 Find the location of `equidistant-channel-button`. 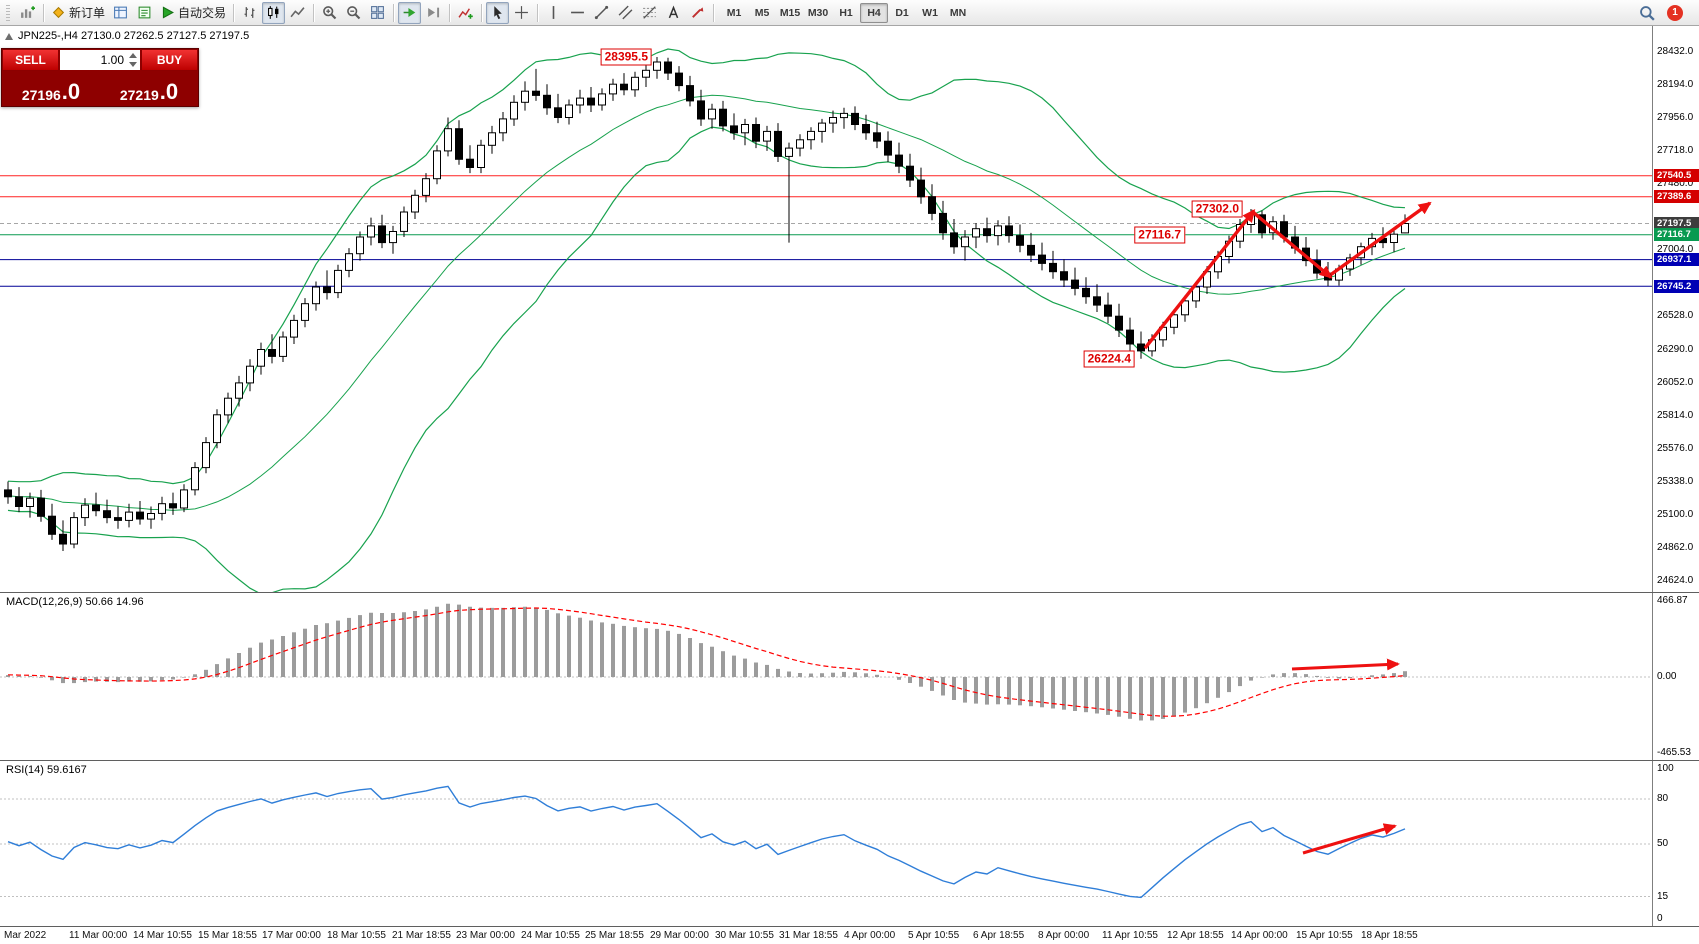

equidistant-channel-button is located at coordinates (625, 13).